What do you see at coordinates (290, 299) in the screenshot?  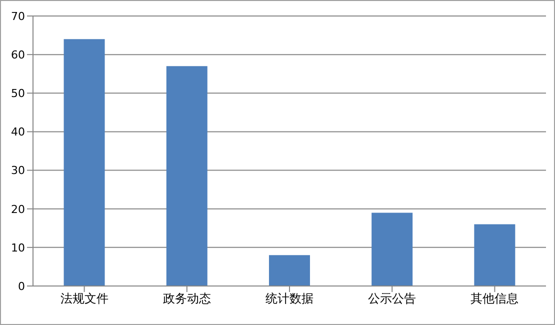 I see `x-tick-label: 统计数据` at bounding box center [290, 299].